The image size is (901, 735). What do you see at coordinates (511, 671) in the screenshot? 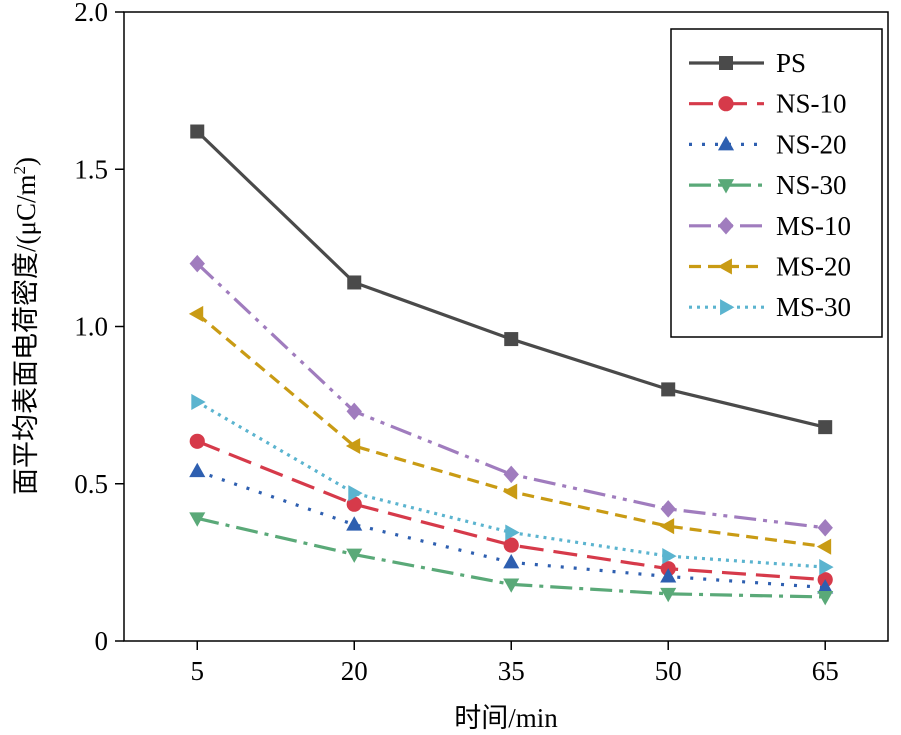
I see `x-tick-label: 35` at bounding box center [511, 671].